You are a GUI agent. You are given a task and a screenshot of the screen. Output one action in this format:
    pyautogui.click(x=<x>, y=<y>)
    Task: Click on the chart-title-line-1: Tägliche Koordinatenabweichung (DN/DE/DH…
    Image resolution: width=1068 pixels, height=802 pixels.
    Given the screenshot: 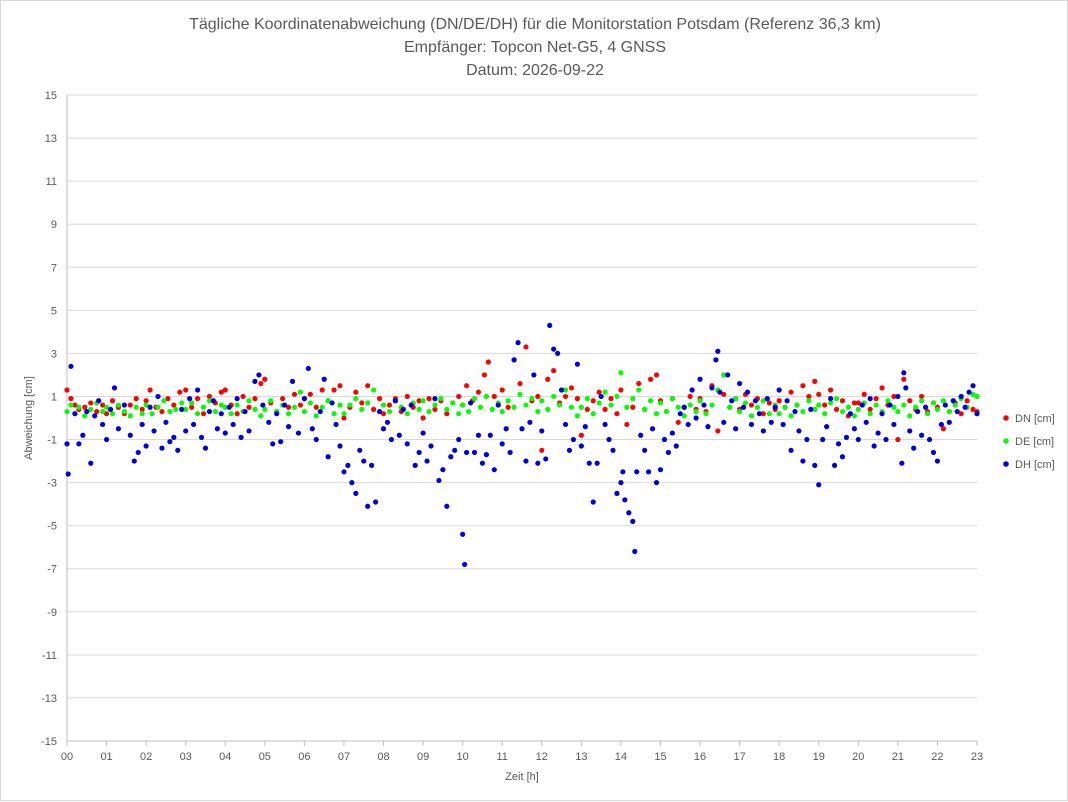 What is the action you would take?
    pyautogui.click(x=535, y=24)
    